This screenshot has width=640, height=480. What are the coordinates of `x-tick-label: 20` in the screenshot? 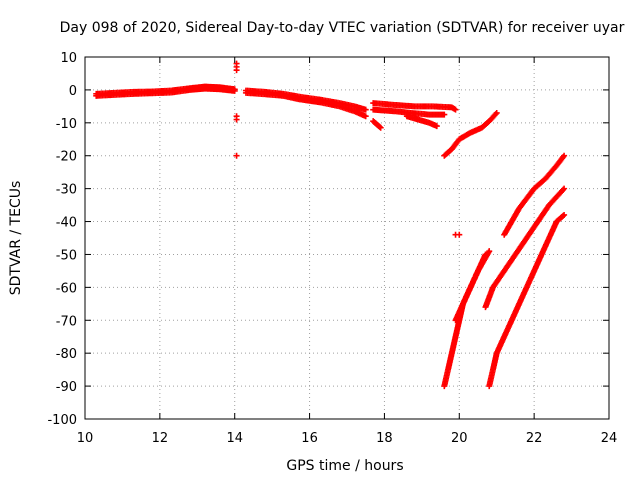 It's located at (459, 438).